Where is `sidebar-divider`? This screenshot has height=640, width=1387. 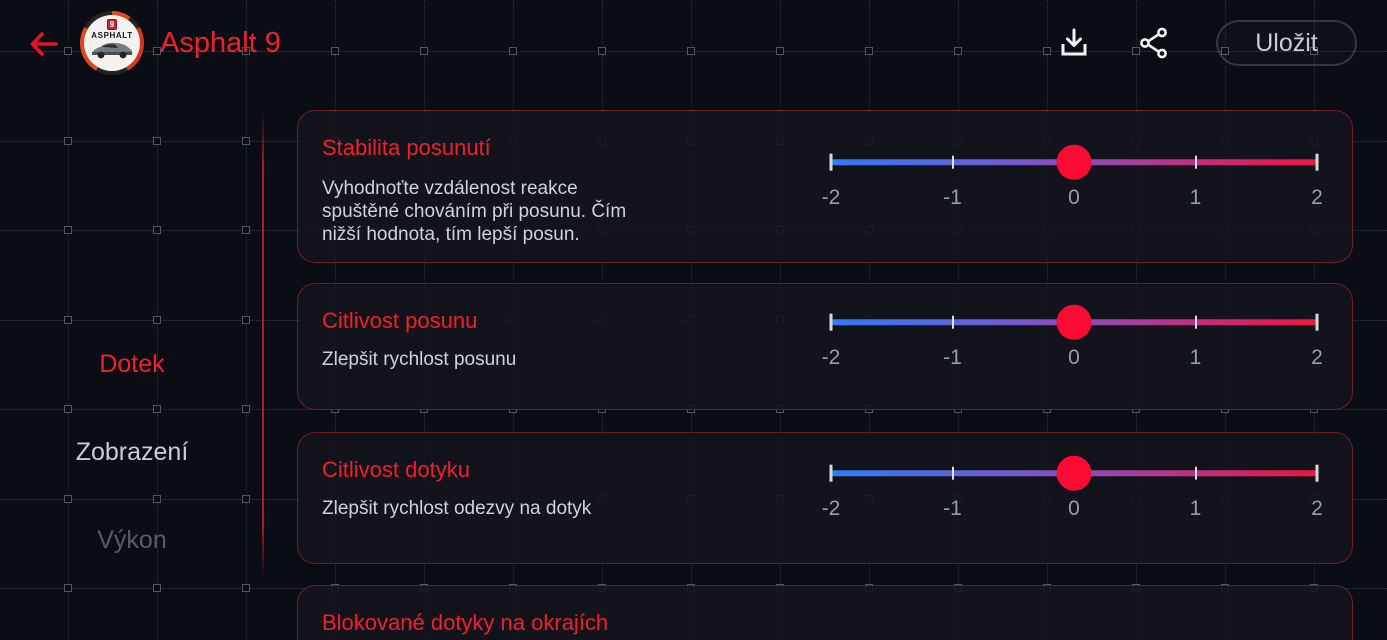
sidebar-divider is located at coordinates (263, 345).